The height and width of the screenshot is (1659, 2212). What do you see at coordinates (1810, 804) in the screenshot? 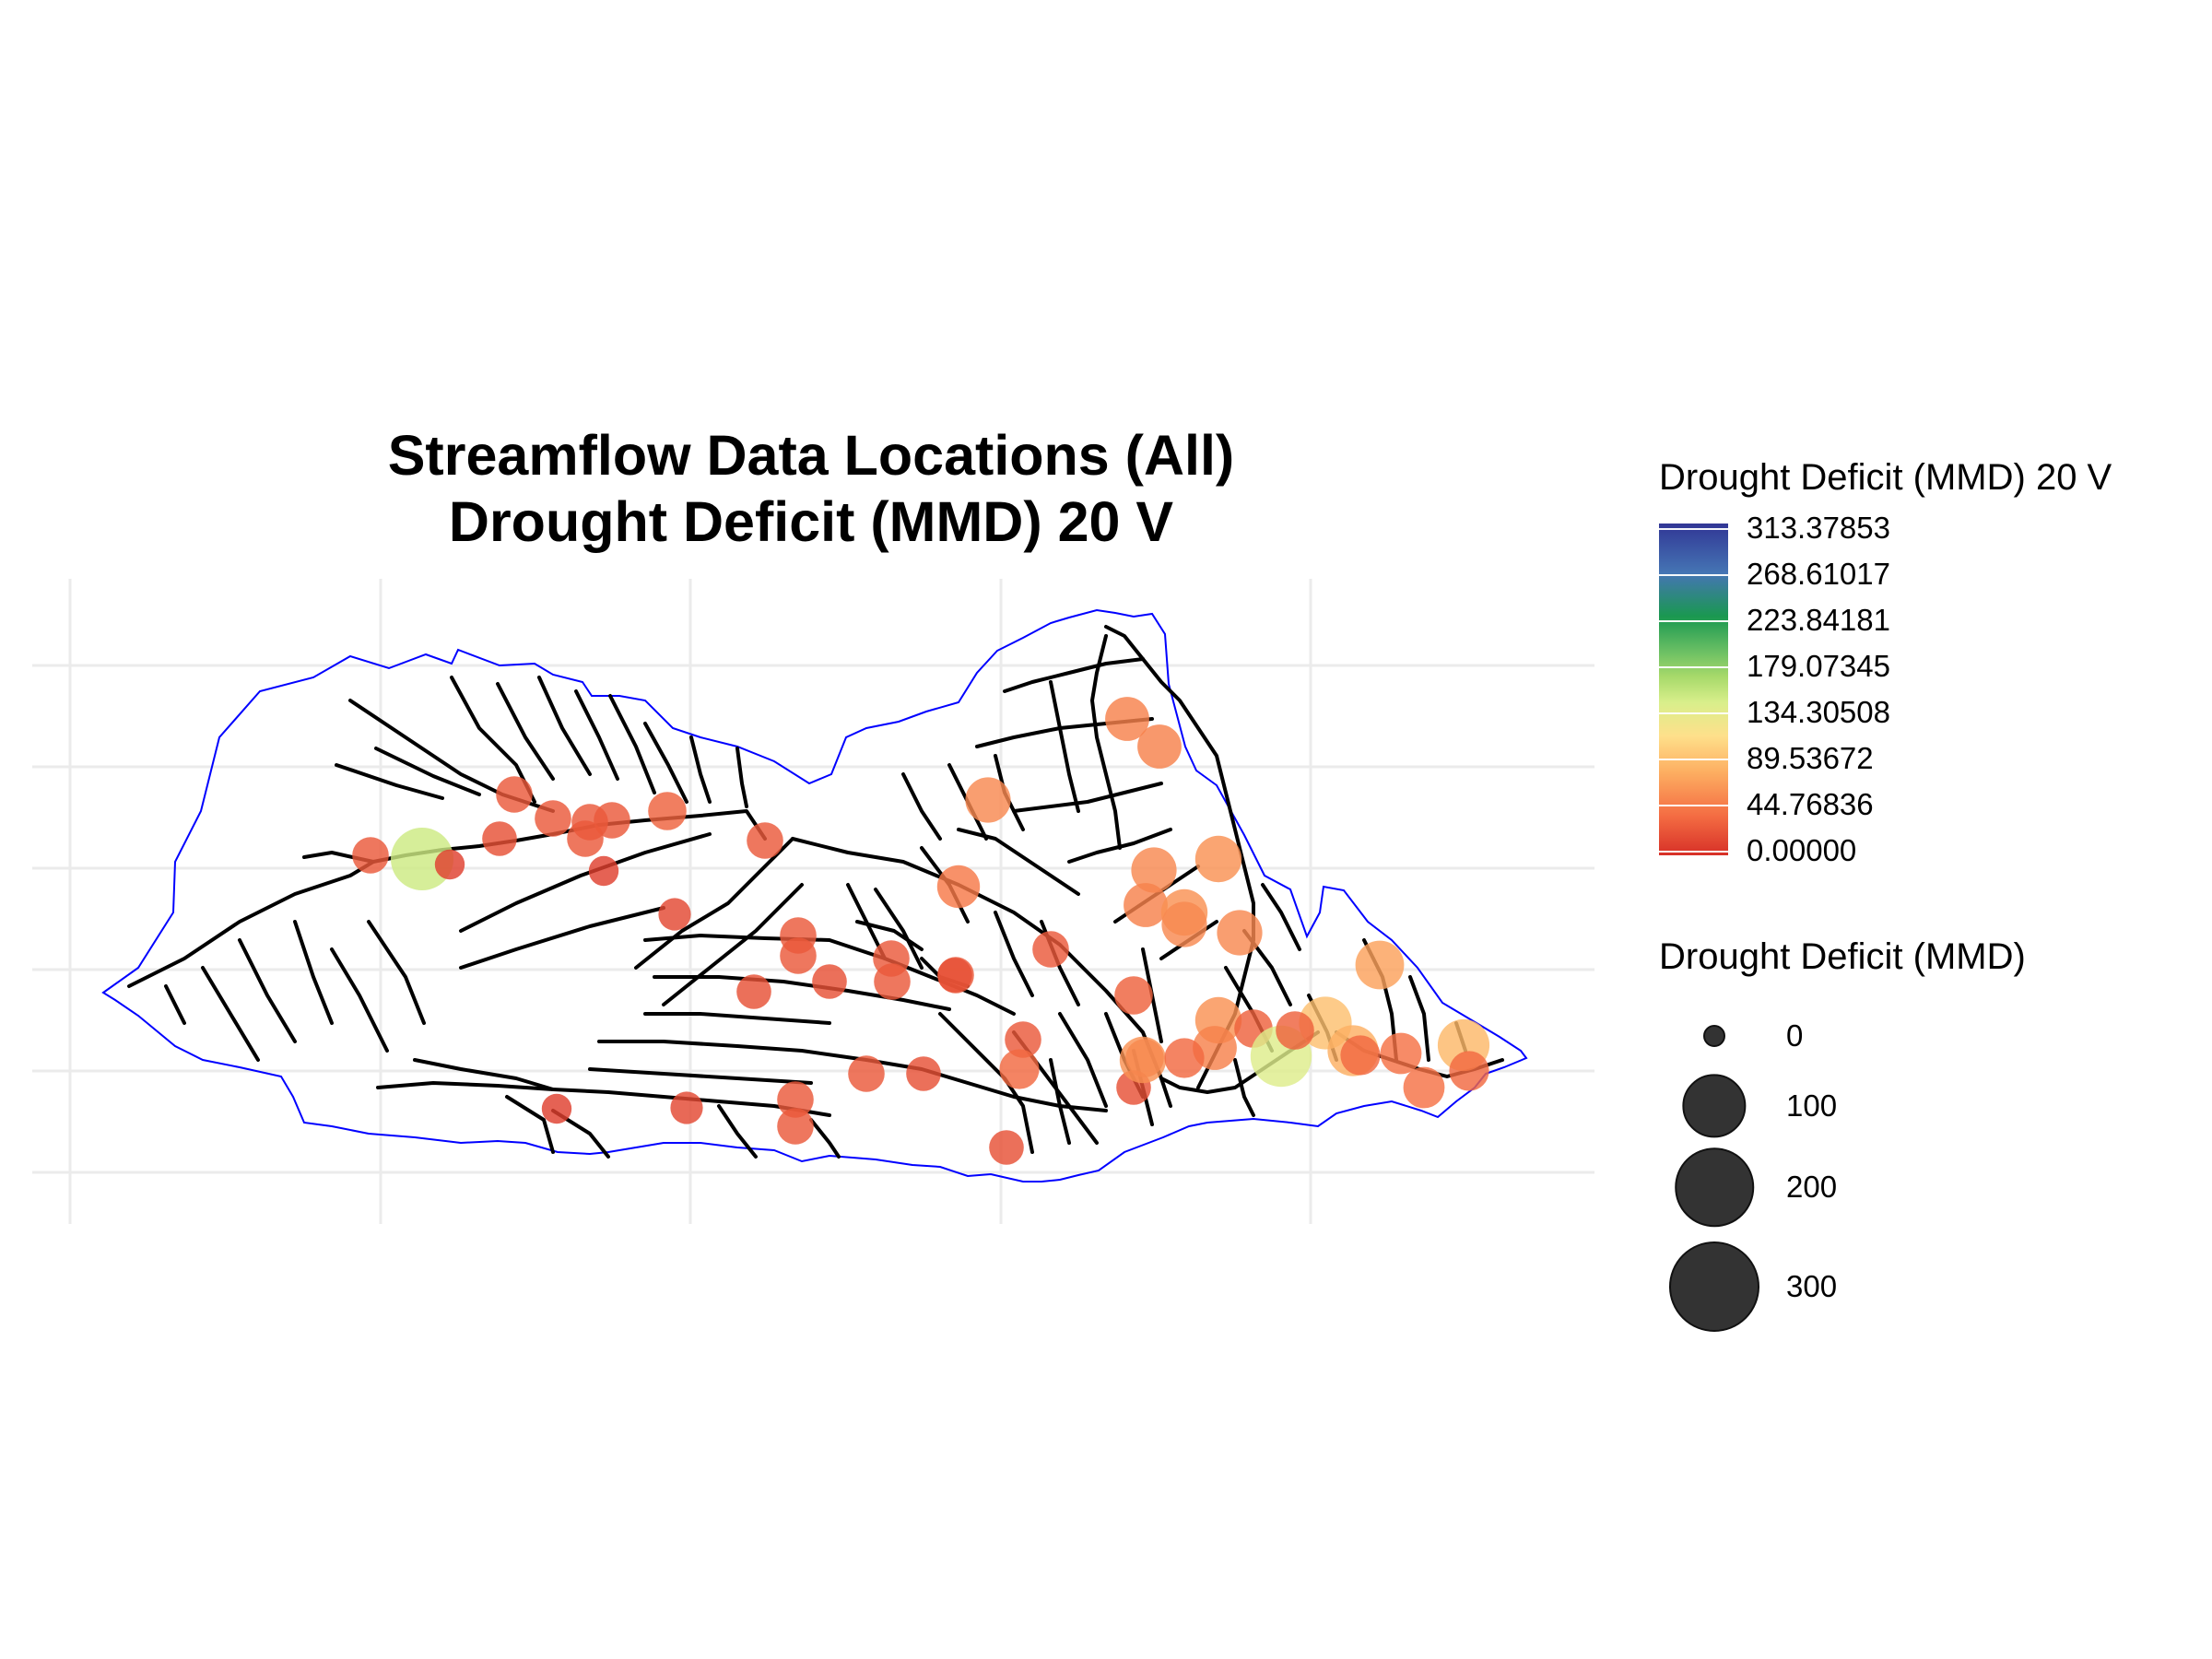
I see `colorbar-tick-label: 44.76836` at bounding box center [1810, 804].